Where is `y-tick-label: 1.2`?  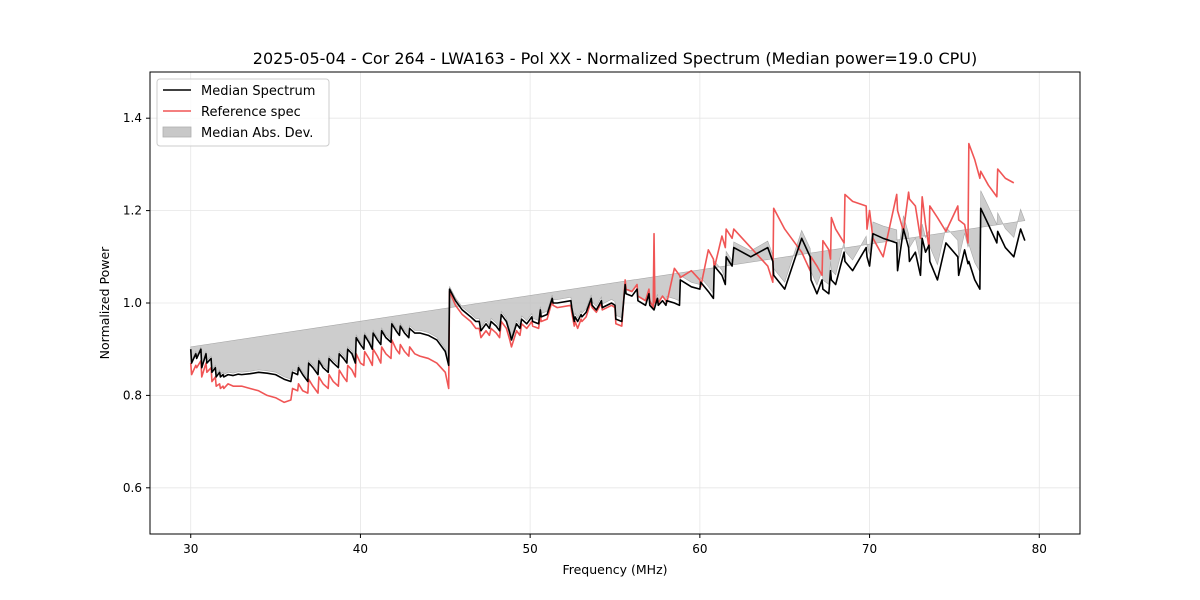
y-tick-label: 1.2 is located at coordinates (132, 211).